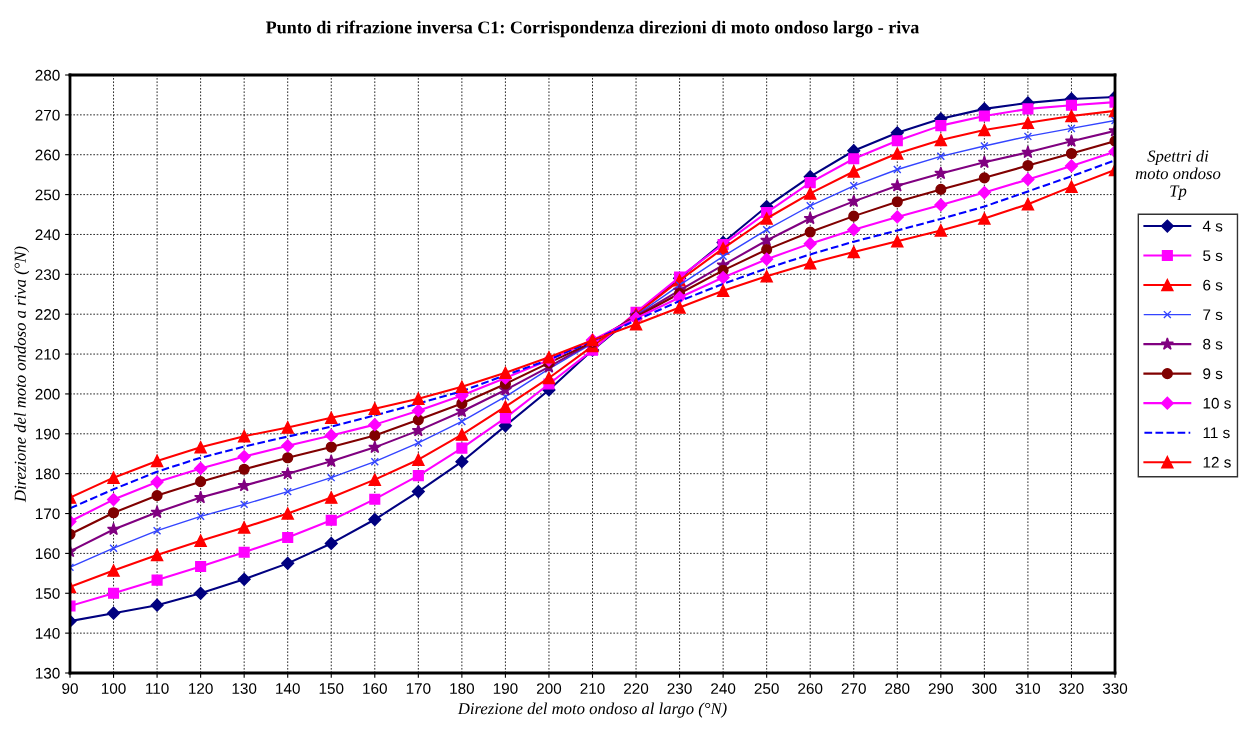 The image size is (1241, 732). What do you see at coordinates (47, 474) in the screenshot?
I see `y-tick-label: 180` at bounding box center [47, 474].